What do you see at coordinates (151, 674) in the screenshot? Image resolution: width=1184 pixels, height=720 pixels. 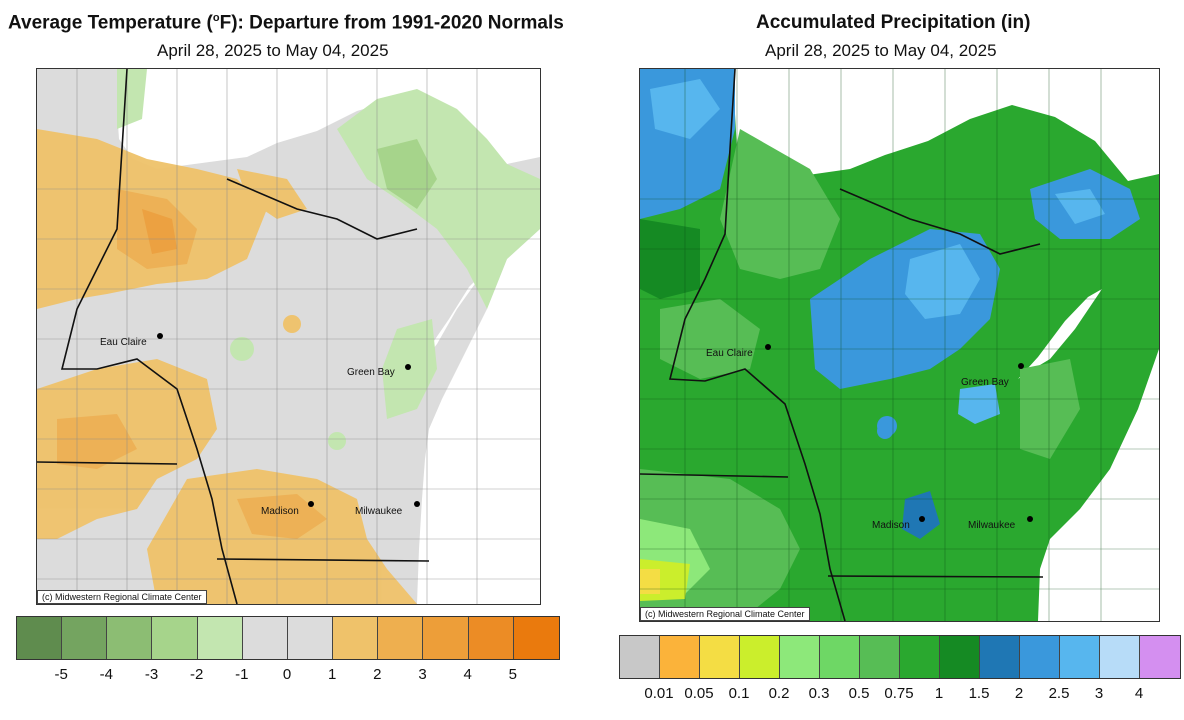 I see `legend-tick-label: -3` at bounding box center [151, 674].